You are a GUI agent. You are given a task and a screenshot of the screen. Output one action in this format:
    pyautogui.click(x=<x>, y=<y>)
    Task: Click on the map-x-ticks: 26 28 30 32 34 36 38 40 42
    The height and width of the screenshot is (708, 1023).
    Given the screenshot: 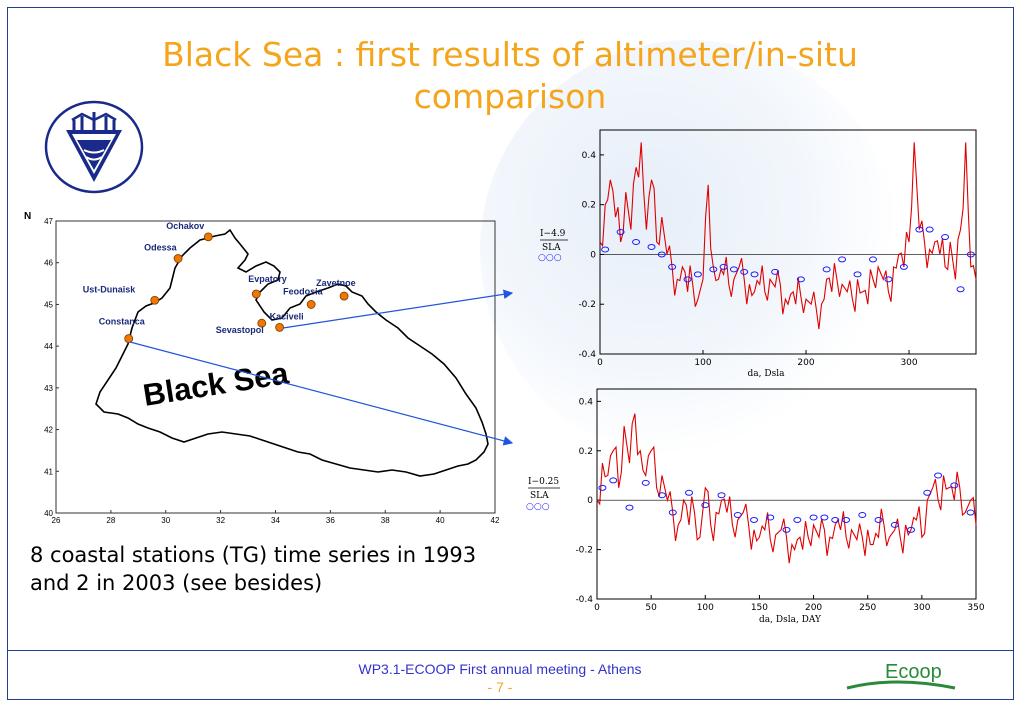 What is the action you would take?
    pyautogui.click(x=276, y=517)
    